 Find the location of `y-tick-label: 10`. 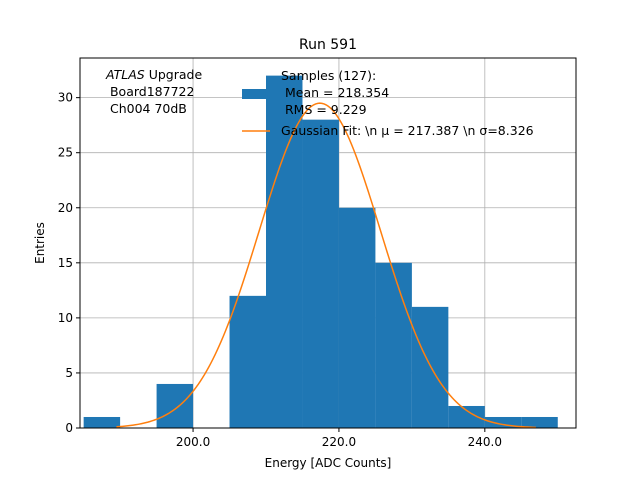

y-tick-label: 10 is located at coordinates (65, 318).